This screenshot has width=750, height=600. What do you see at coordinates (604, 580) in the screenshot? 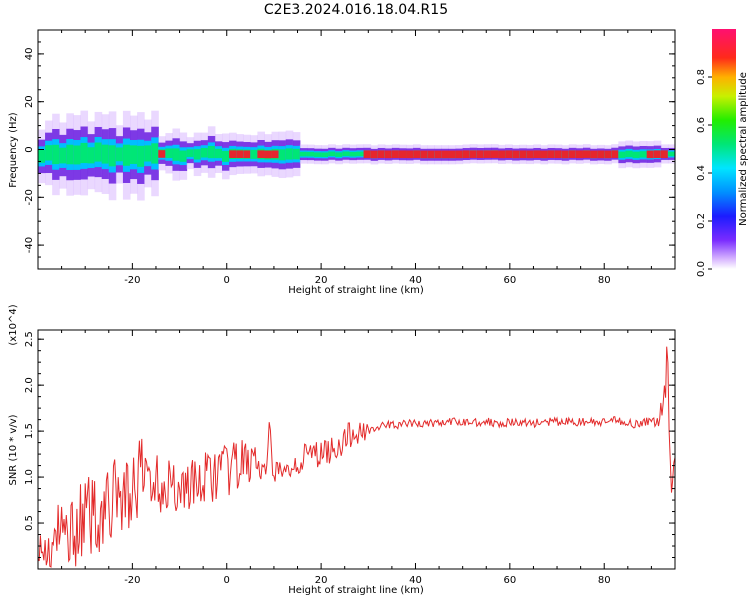
I see `snr-x-tick-label: 80` at bounding box center [604, 580].